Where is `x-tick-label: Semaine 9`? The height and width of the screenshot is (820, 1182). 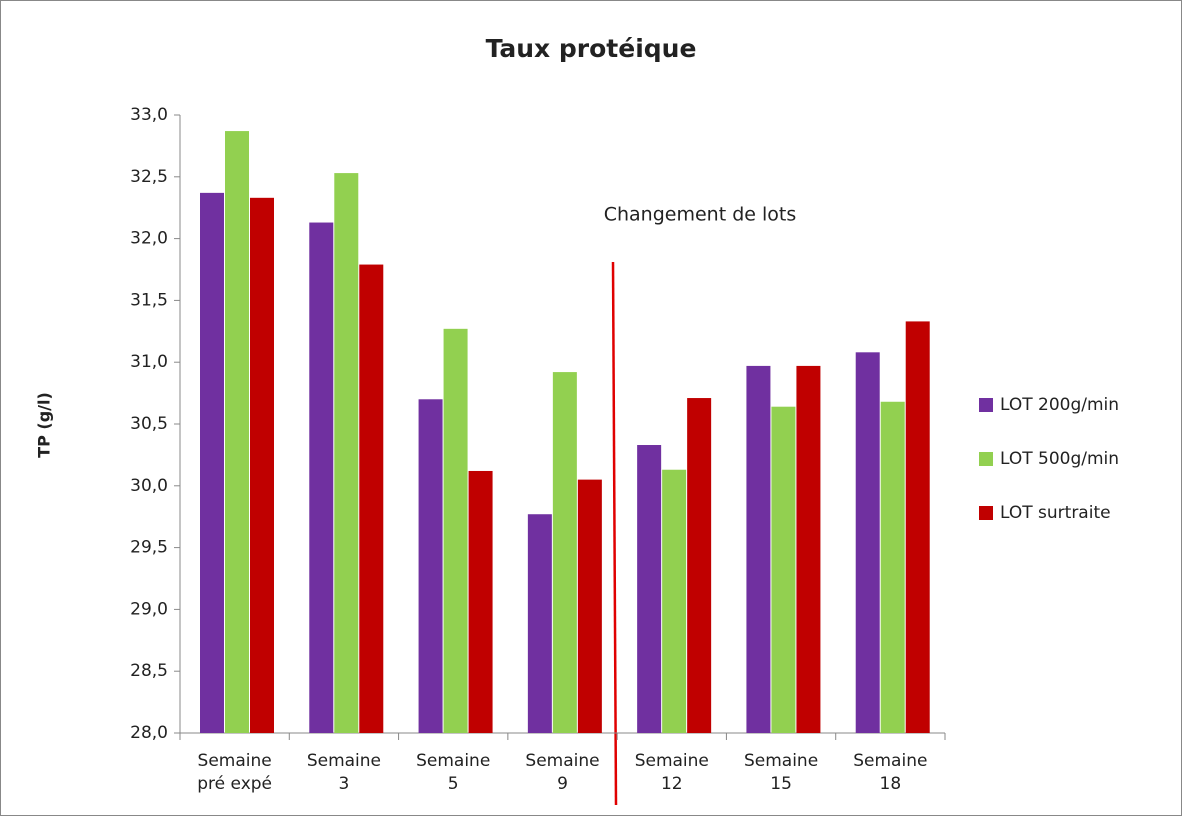
x-tick-label: Semaine 9 is located at coordinates (562, 772).